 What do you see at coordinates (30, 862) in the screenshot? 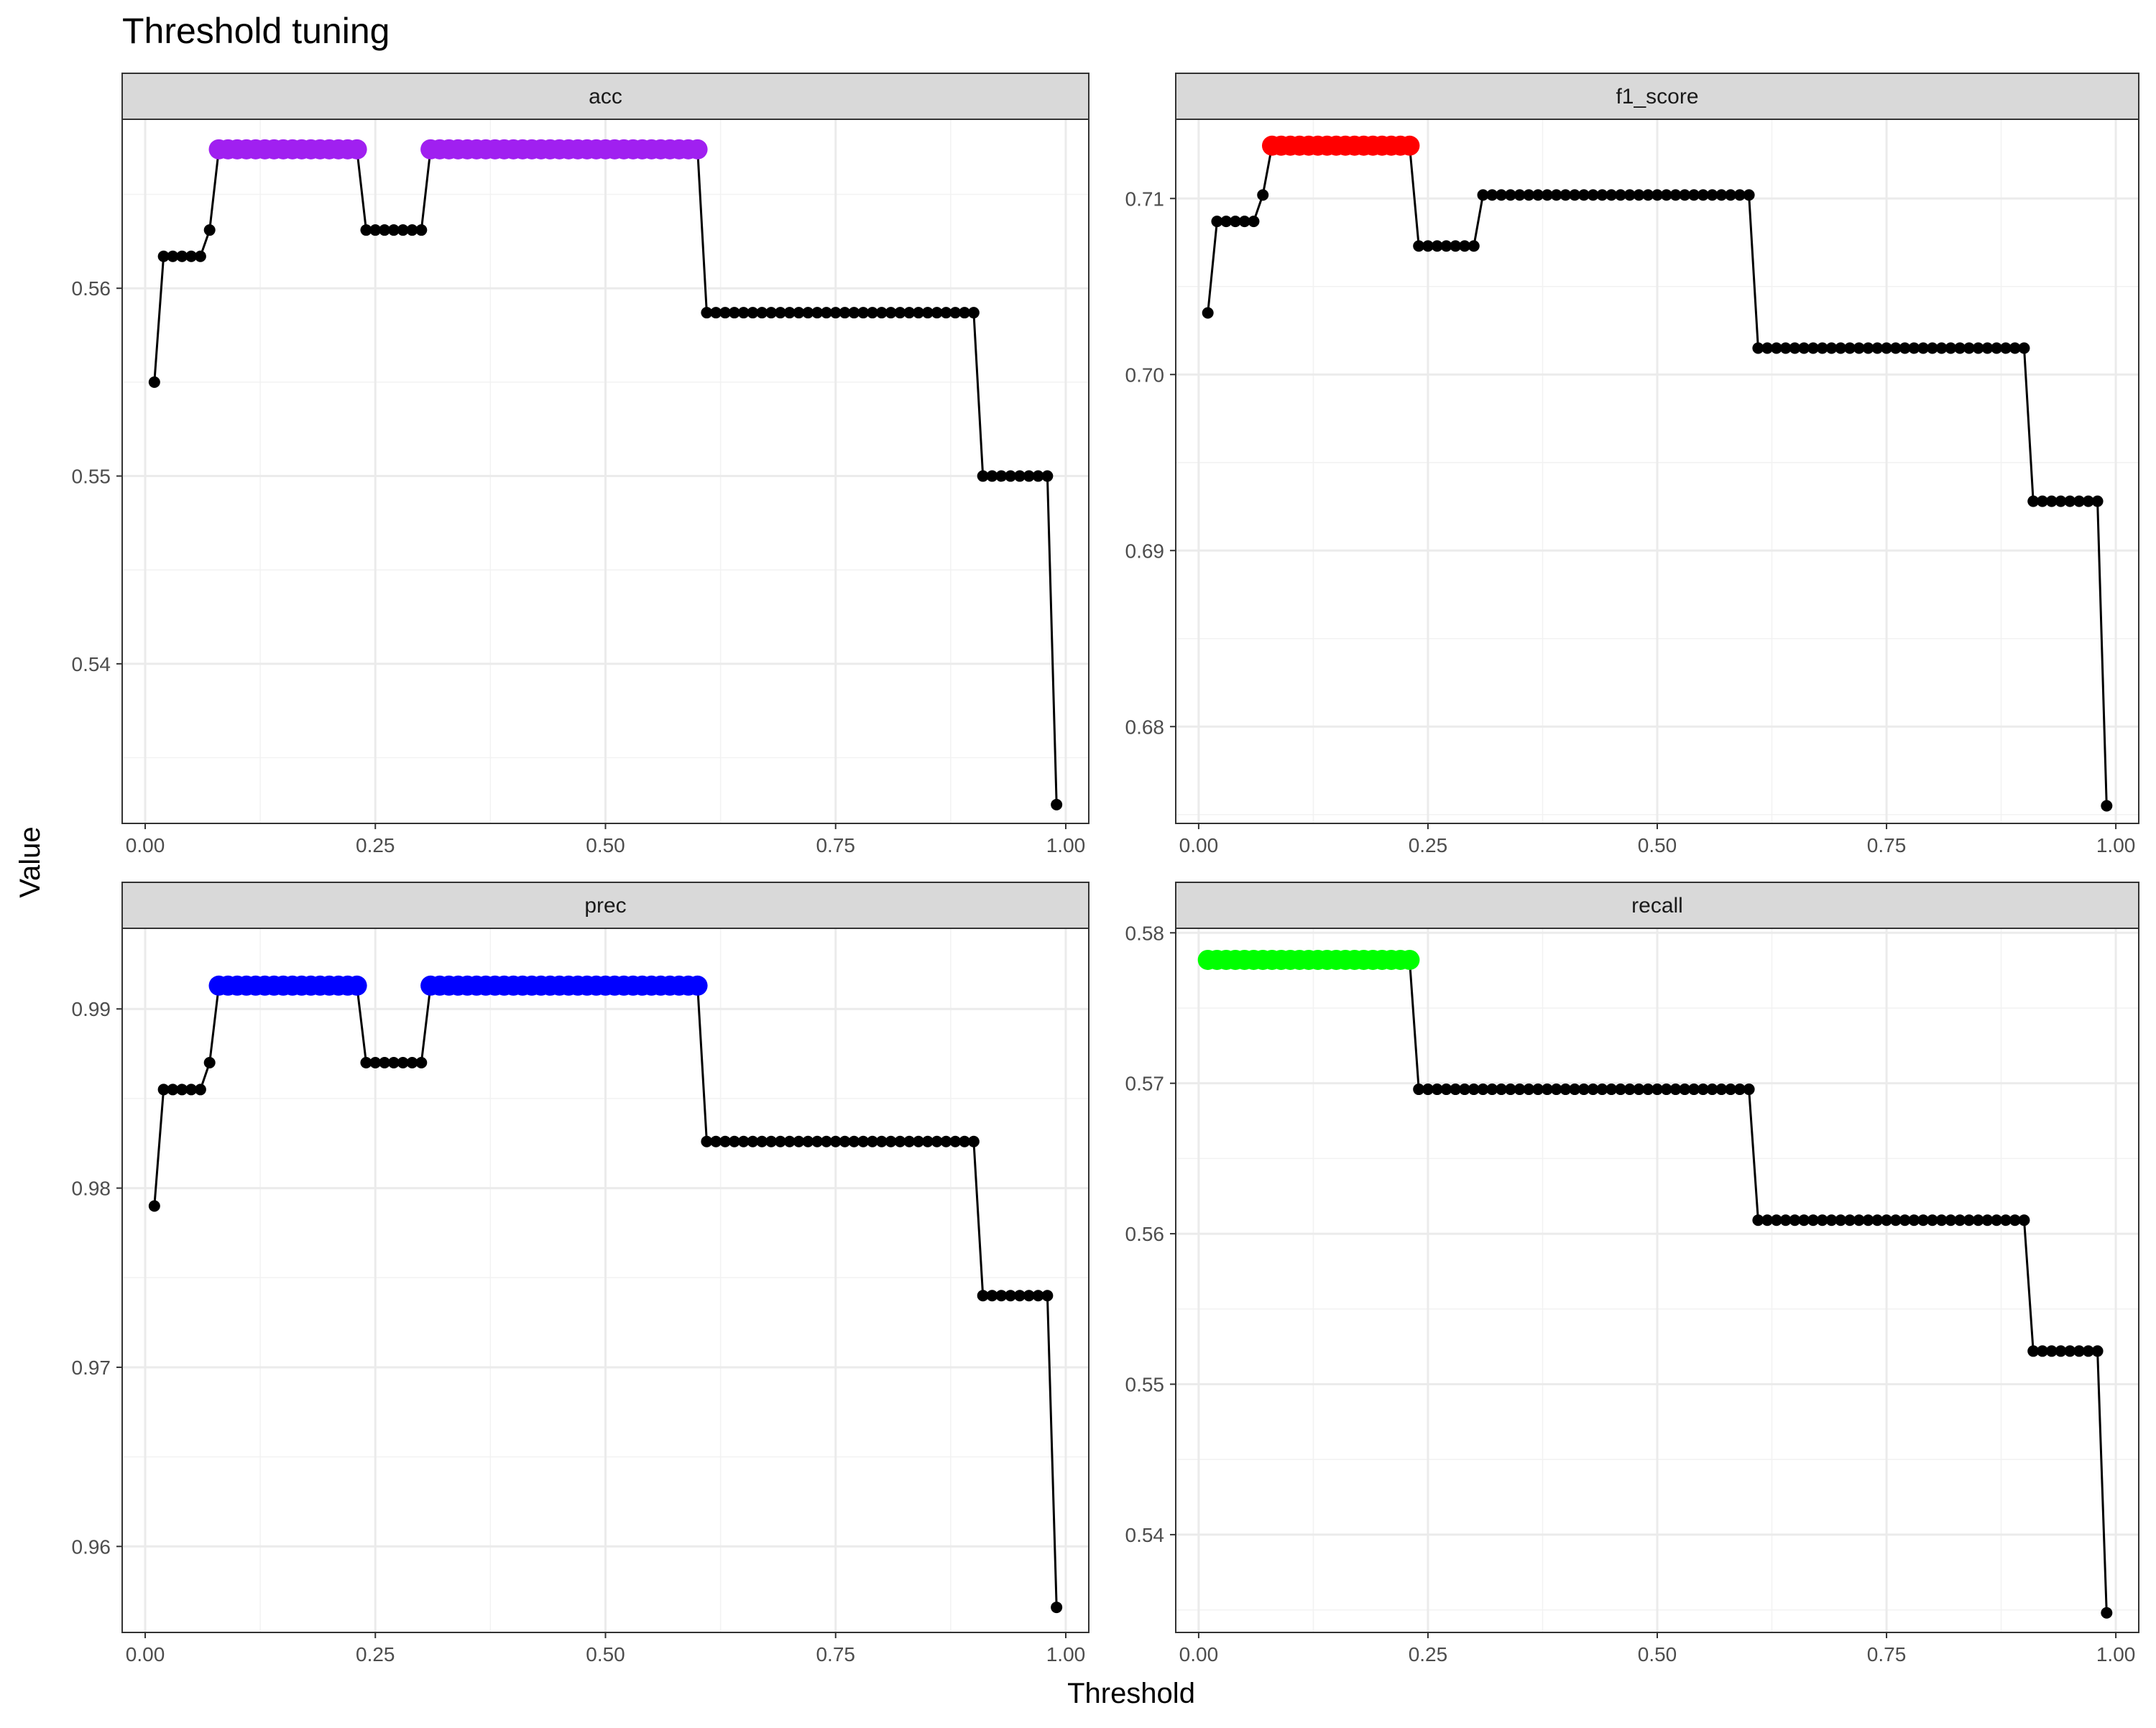
I see `y-axis-title: Value` at bounding box center [30, 862].